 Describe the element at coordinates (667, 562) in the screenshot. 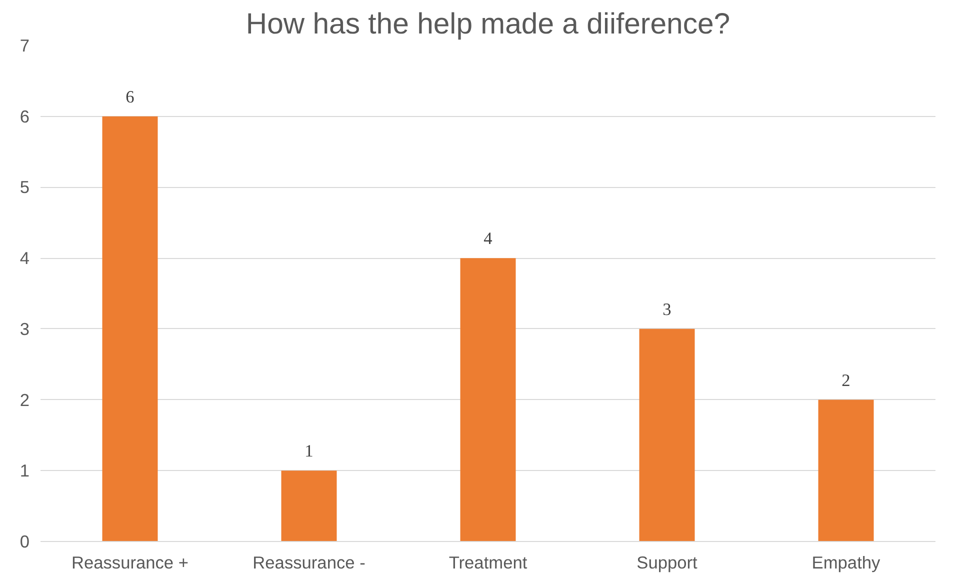

I see `x-tick-label: Support` at that location.